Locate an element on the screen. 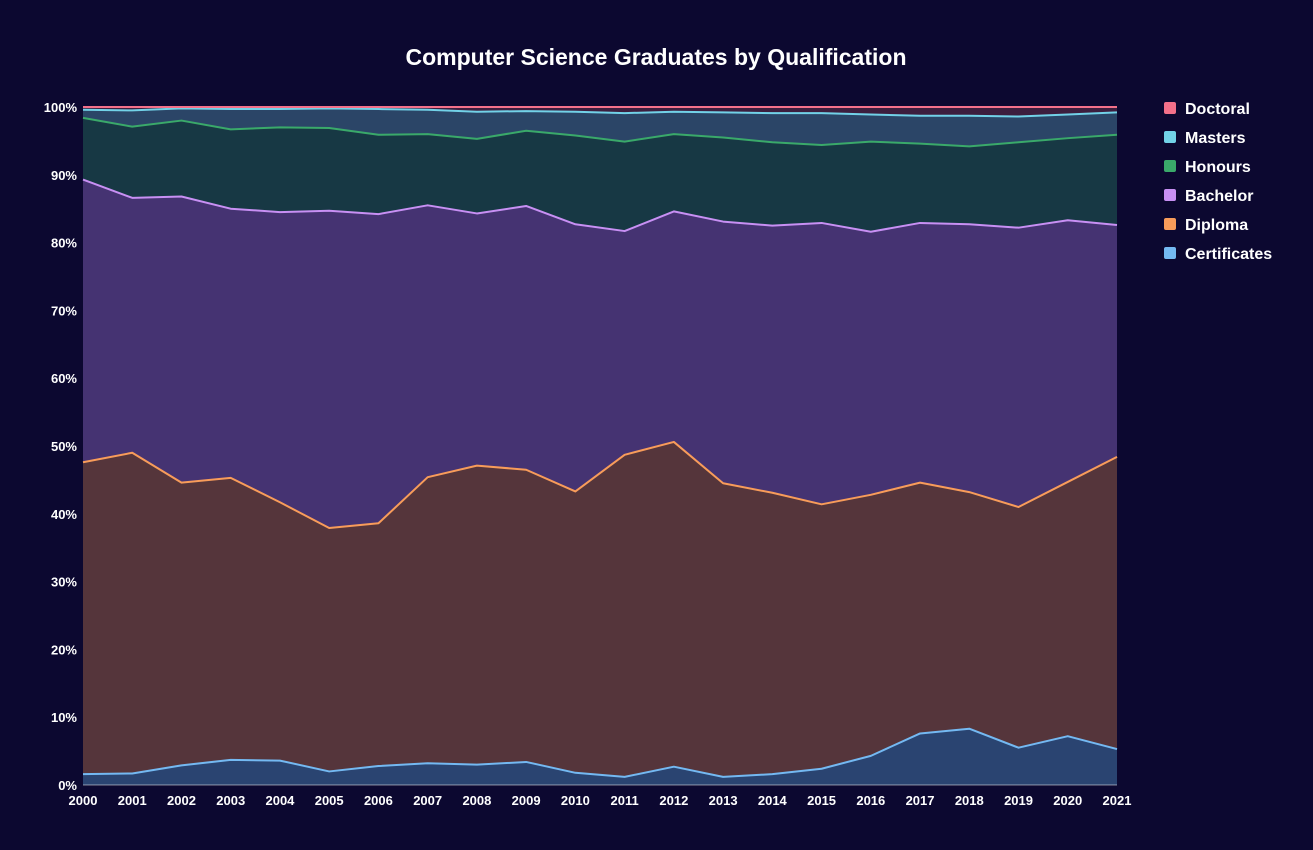 This screenshot has height=850, width=1313. y-tick-label: 90% is located at coordinates (64, 175).